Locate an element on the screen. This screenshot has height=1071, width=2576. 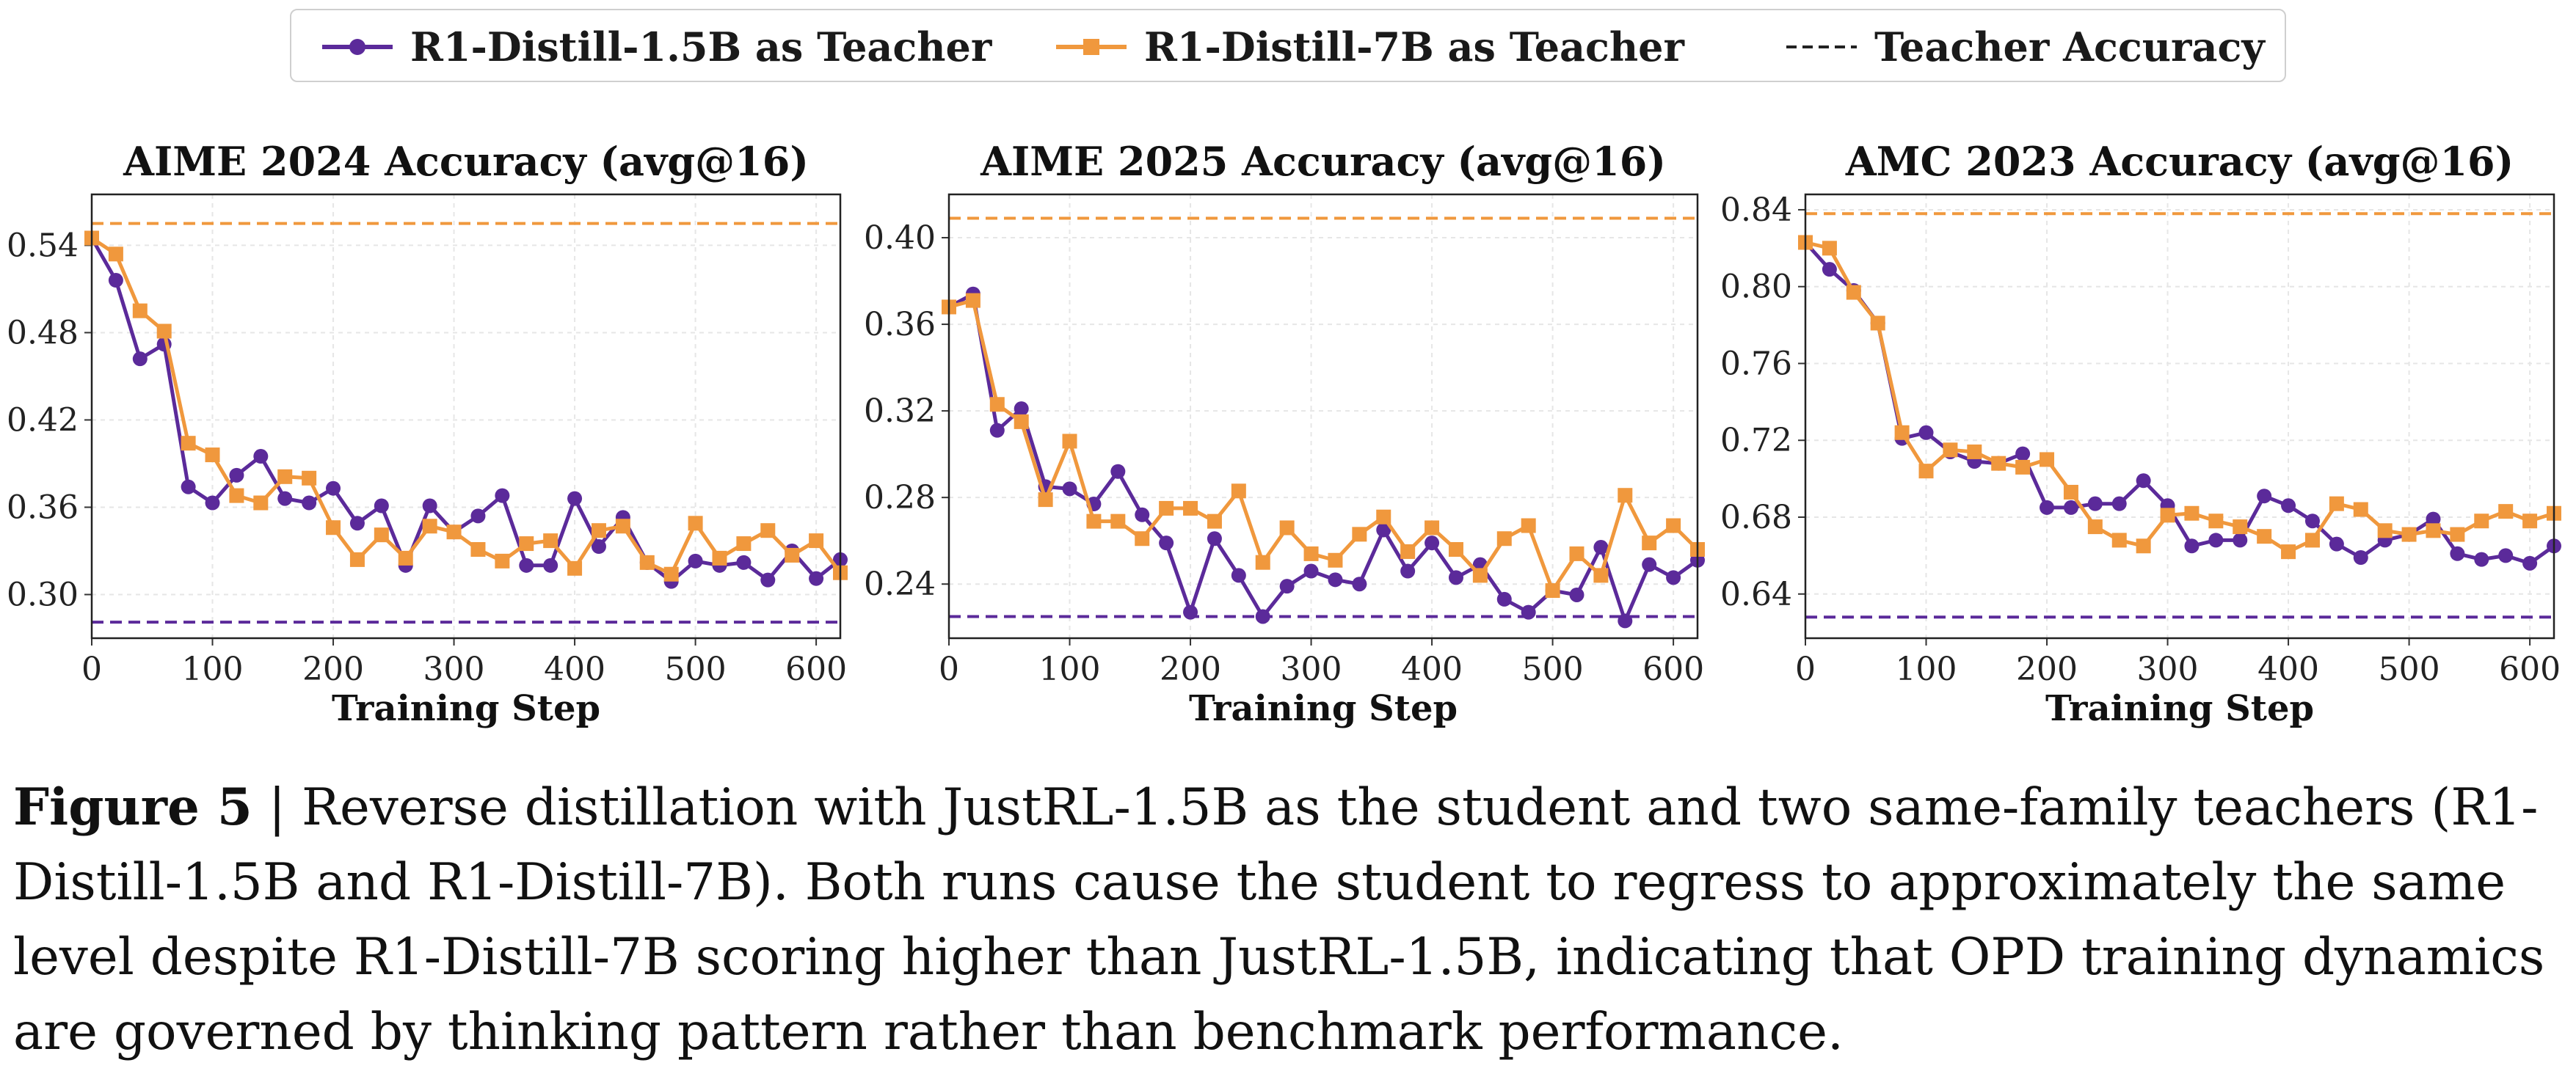
chart3-point-1.5b-30 is located at coordinates (2530, 563).